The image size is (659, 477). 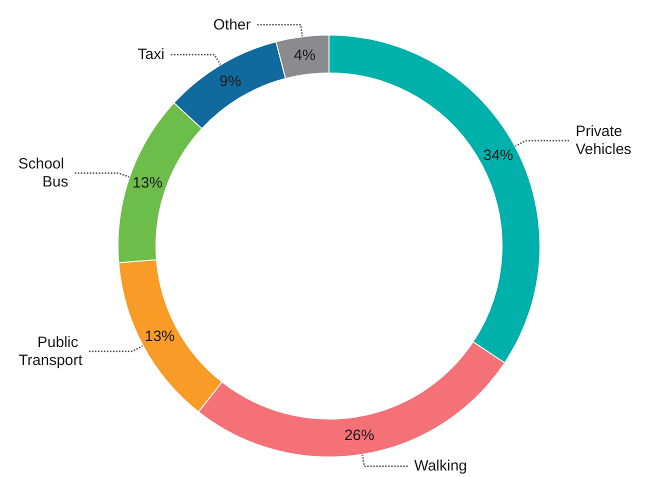 I want to click on slice-label: Public Transport, so click(x=51, y=351).